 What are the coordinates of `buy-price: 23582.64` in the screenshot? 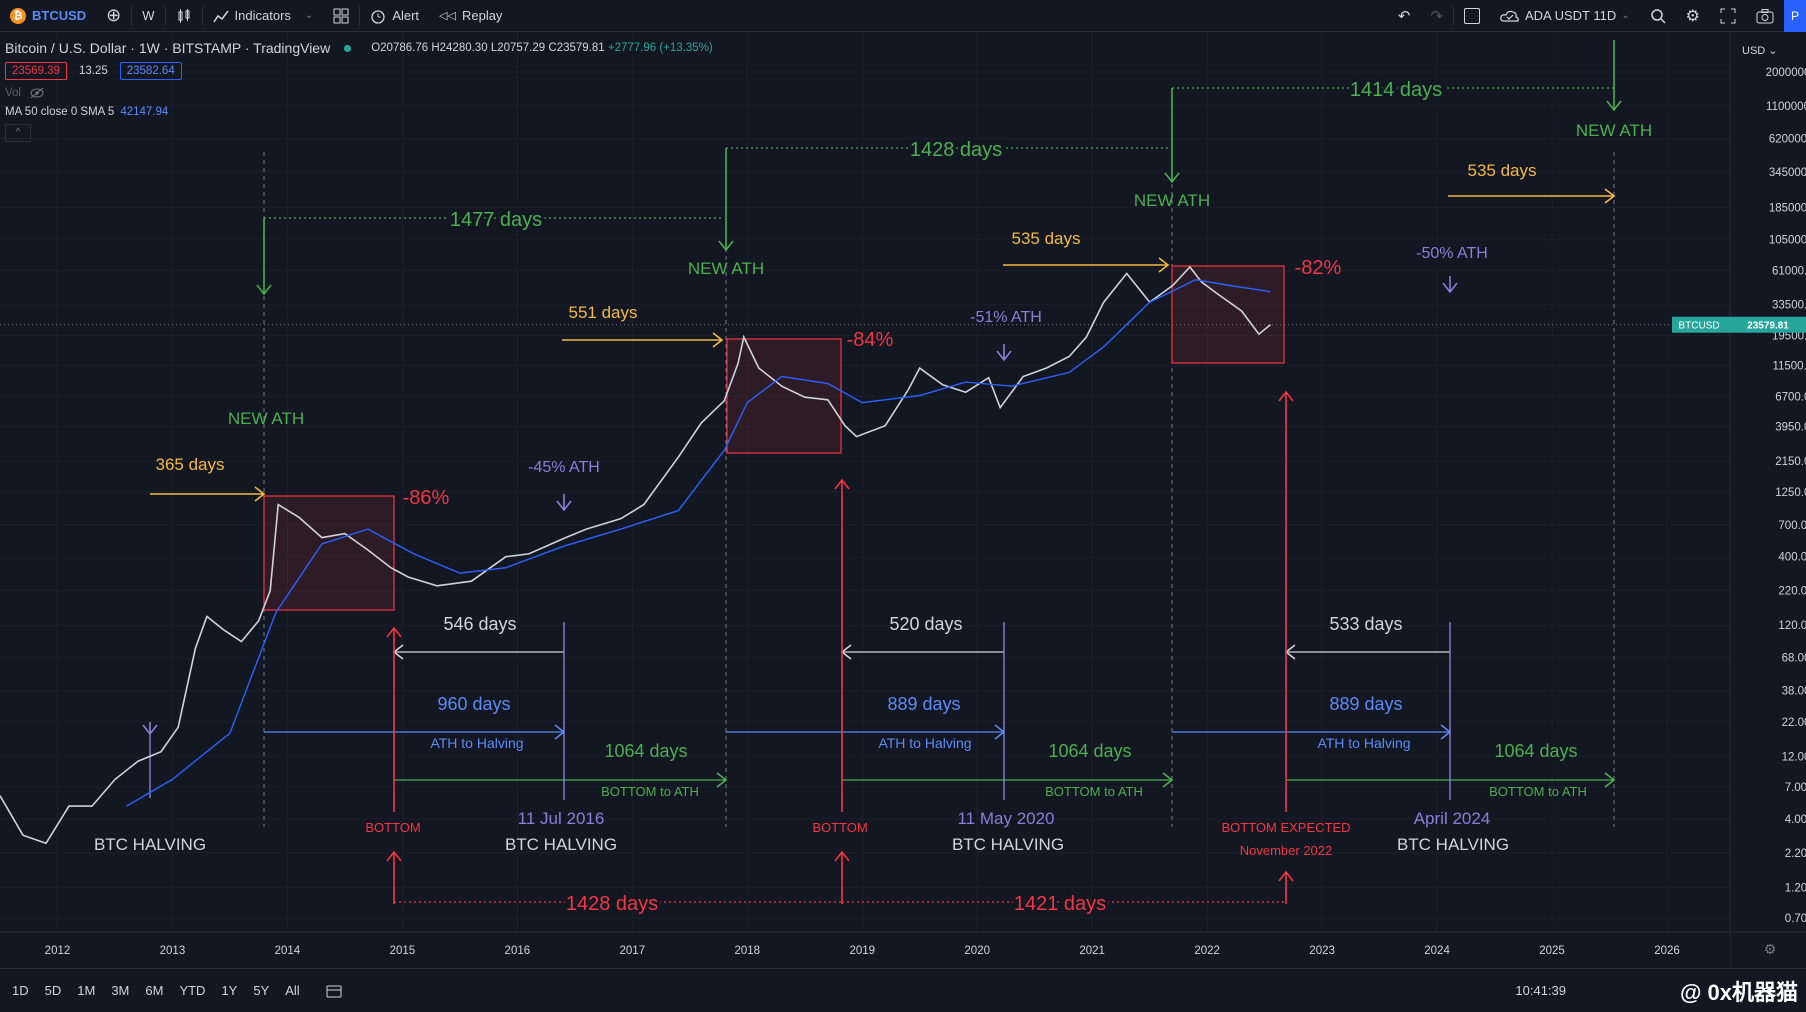 It's located at (150, 71).